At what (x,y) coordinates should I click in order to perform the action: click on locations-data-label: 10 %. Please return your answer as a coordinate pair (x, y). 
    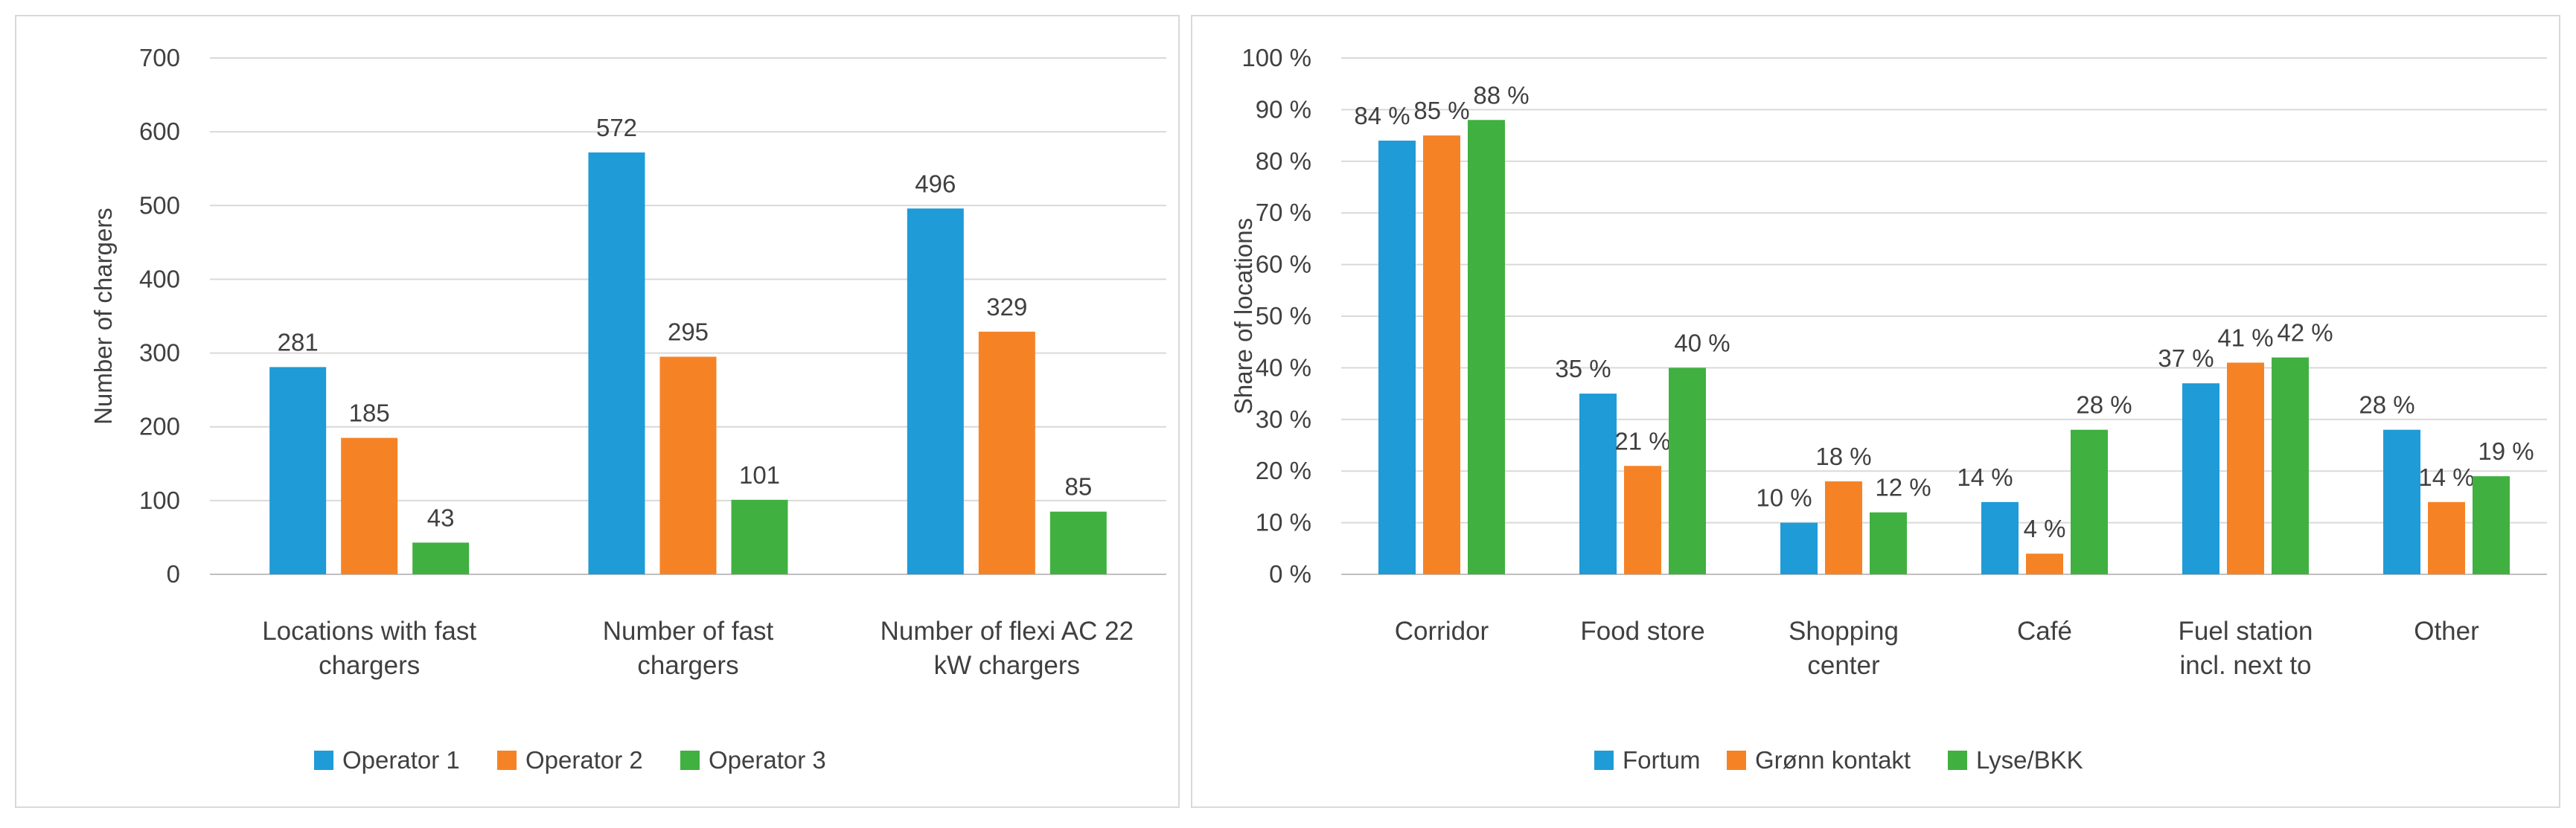
    Looking at the image, I should click on (1784, 498).